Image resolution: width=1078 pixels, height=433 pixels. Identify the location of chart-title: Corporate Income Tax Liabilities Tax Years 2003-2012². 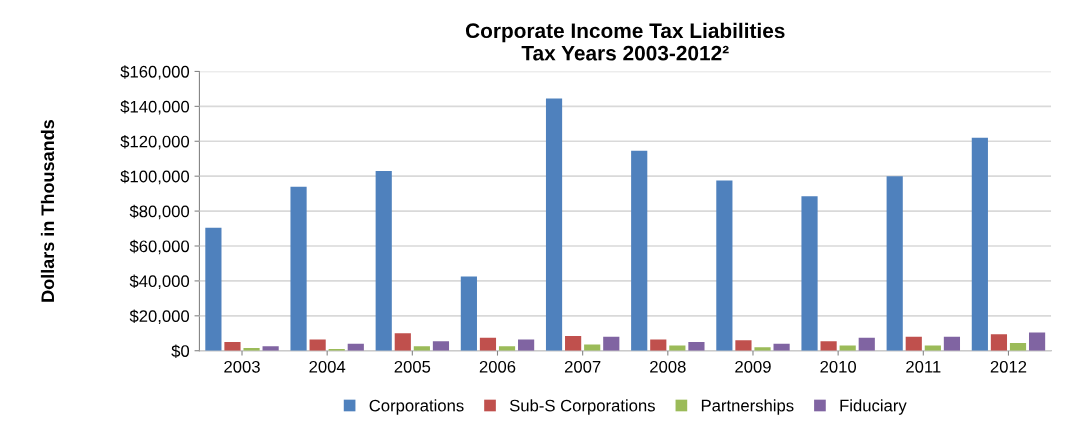
(625, 41).